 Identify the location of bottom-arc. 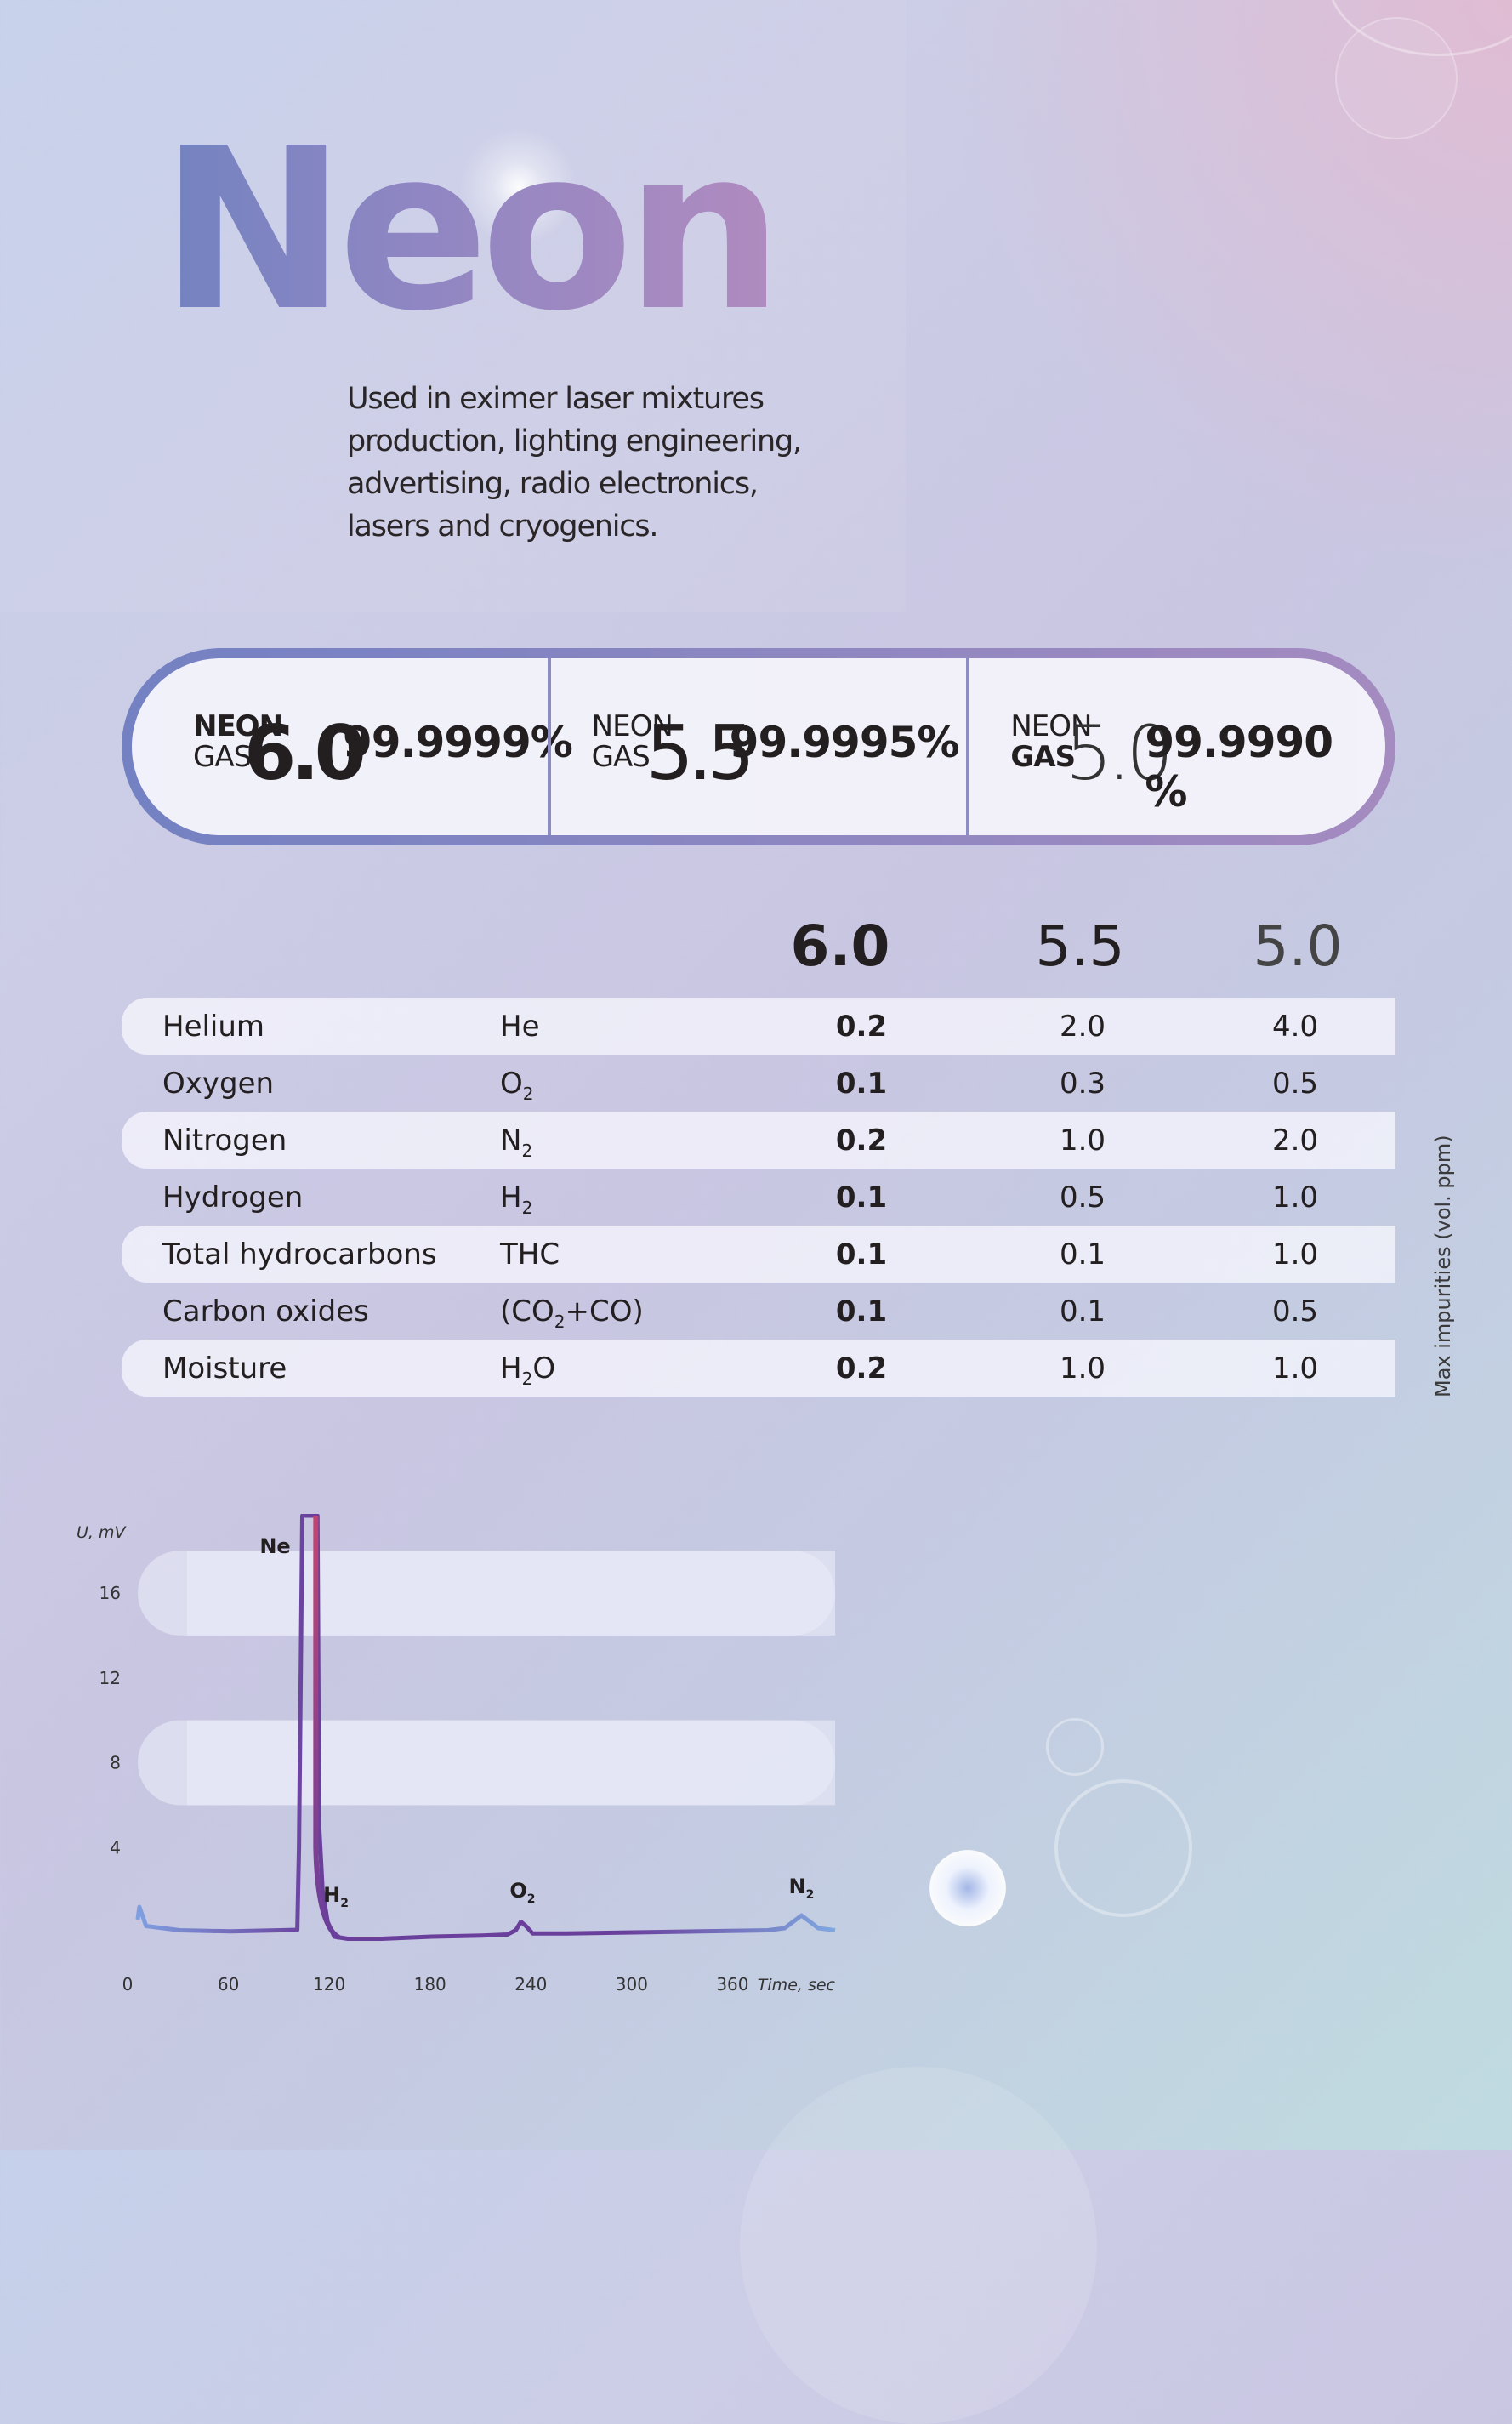
(918, 2245).